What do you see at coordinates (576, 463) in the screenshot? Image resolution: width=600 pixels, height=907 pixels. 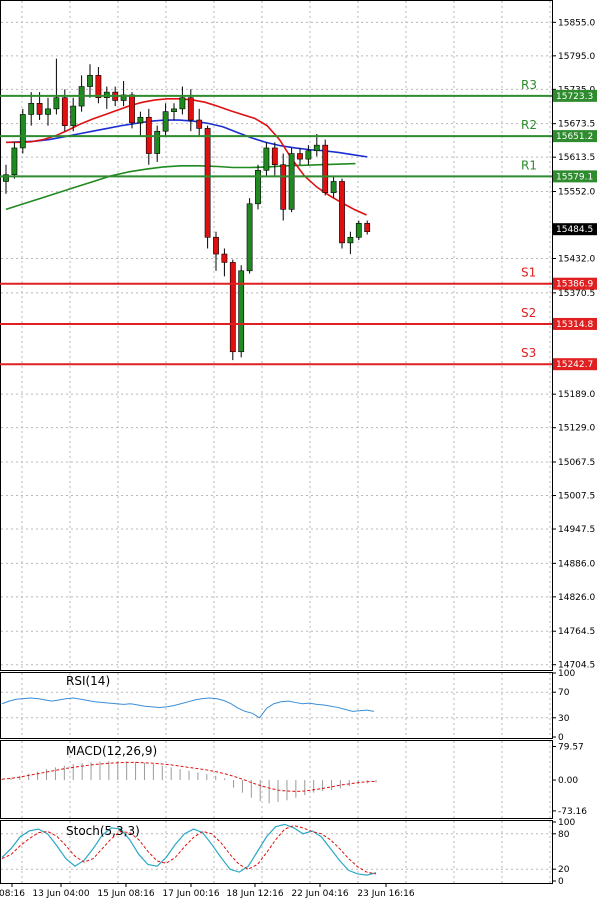 I see `price-tick-label: 15067.5` at bounding box center [576, 463].